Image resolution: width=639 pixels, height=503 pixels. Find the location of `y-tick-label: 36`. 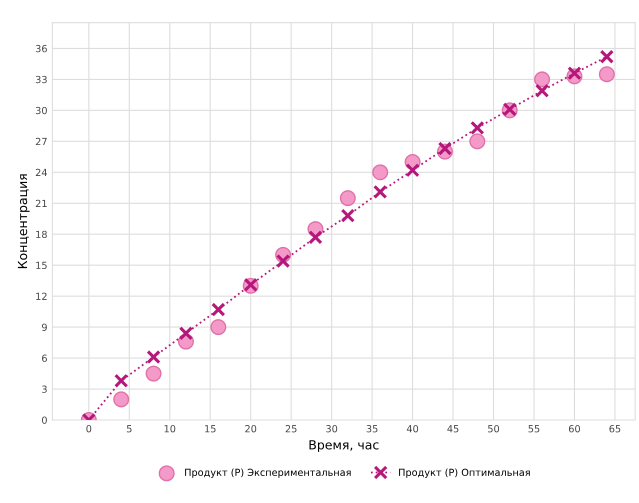

y-tick-label: 36 is located at coordinates (41, 48).